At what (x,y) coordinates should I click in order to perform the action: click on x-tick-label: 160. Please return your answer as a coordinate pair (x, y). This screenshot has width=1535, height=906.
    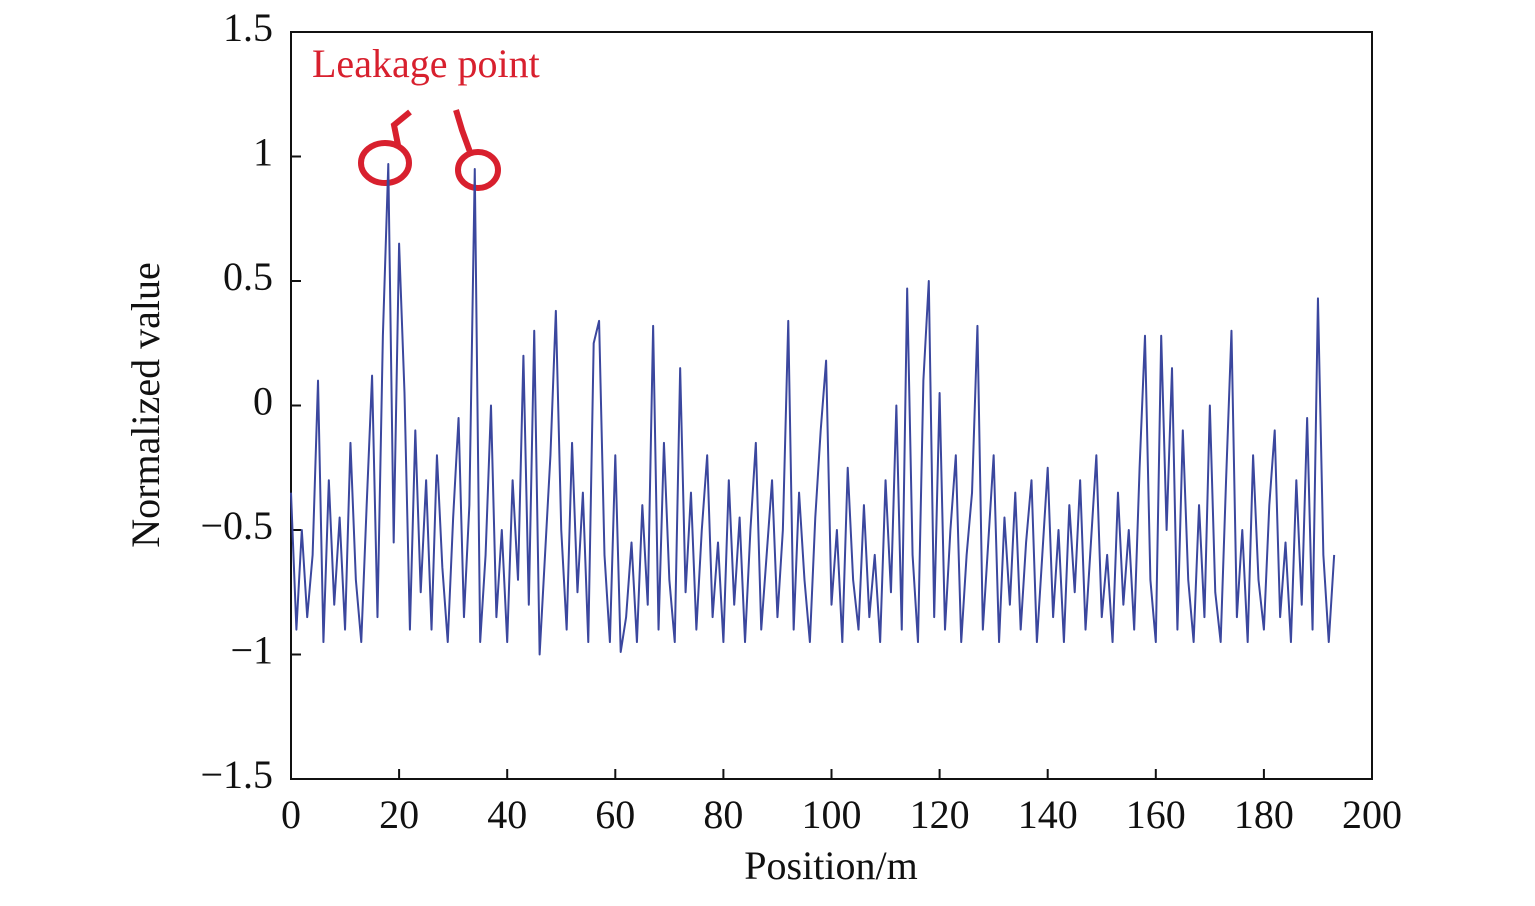
    Looking at the image, I should click on (1156, 814).